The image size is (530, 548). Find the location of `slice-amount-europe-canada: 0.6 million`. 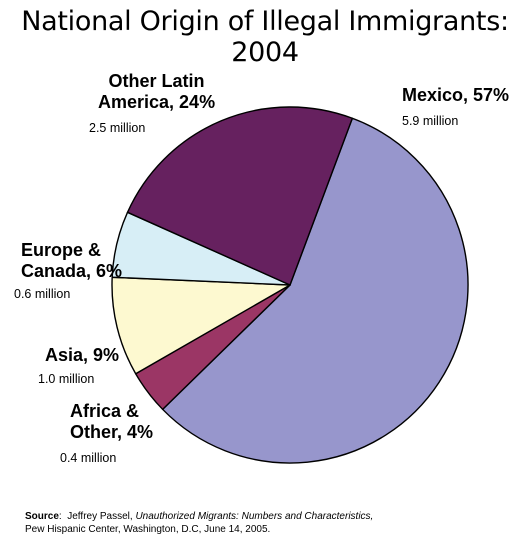

slice-amount-europe-canada: 0.6 million is located at coordinates (42, 294).